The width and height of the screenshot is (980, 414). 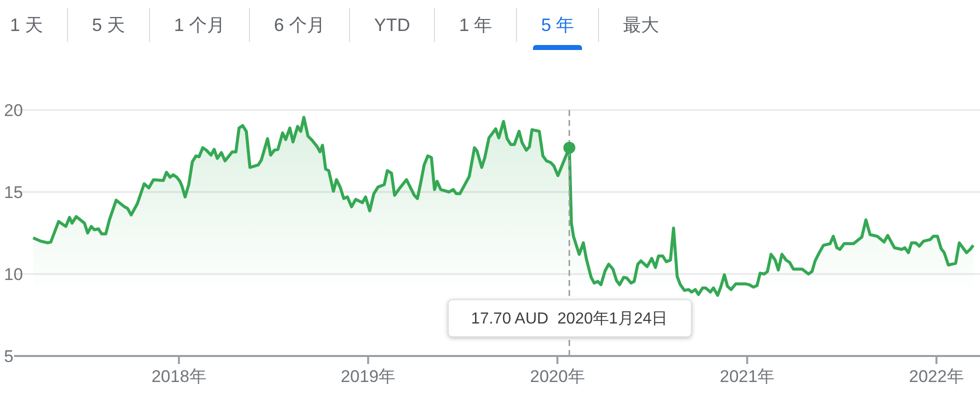 What do you see at coordinates (9, 356) in the screenshot?
I see `y-tick-label: 5` at bounding box center [9, 356].